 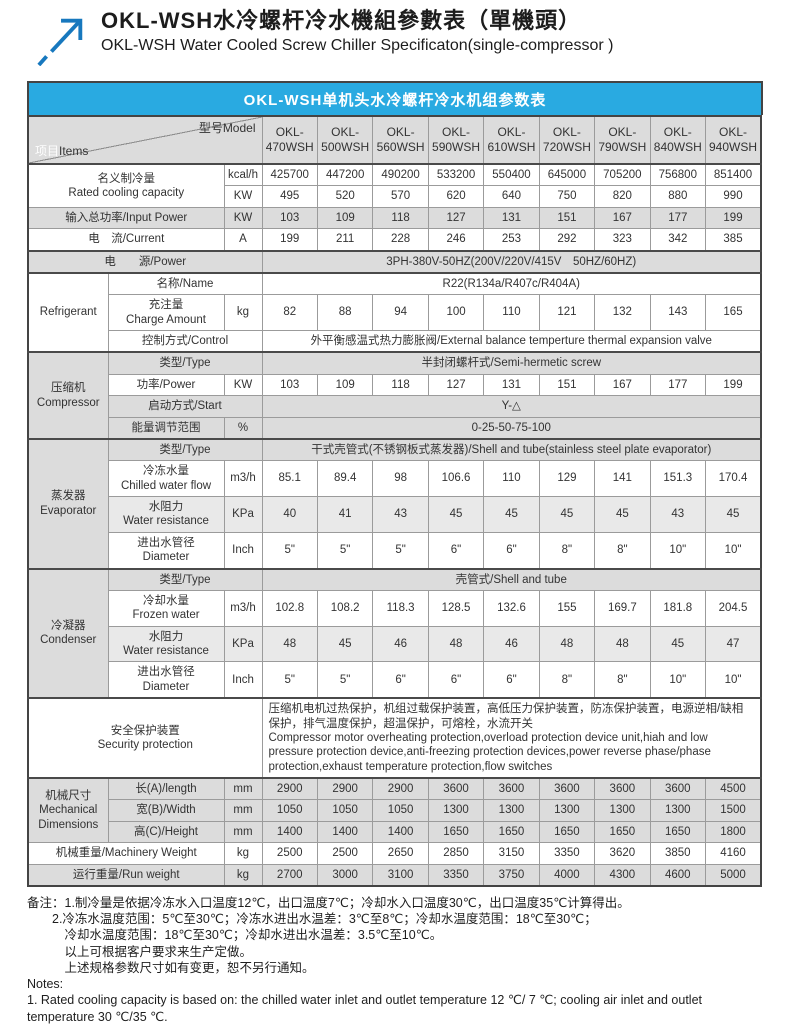 What do you see at coordinates (289, 239) in the screenshot?
I see `value-cell: 199` at bounding box center [289, 239].